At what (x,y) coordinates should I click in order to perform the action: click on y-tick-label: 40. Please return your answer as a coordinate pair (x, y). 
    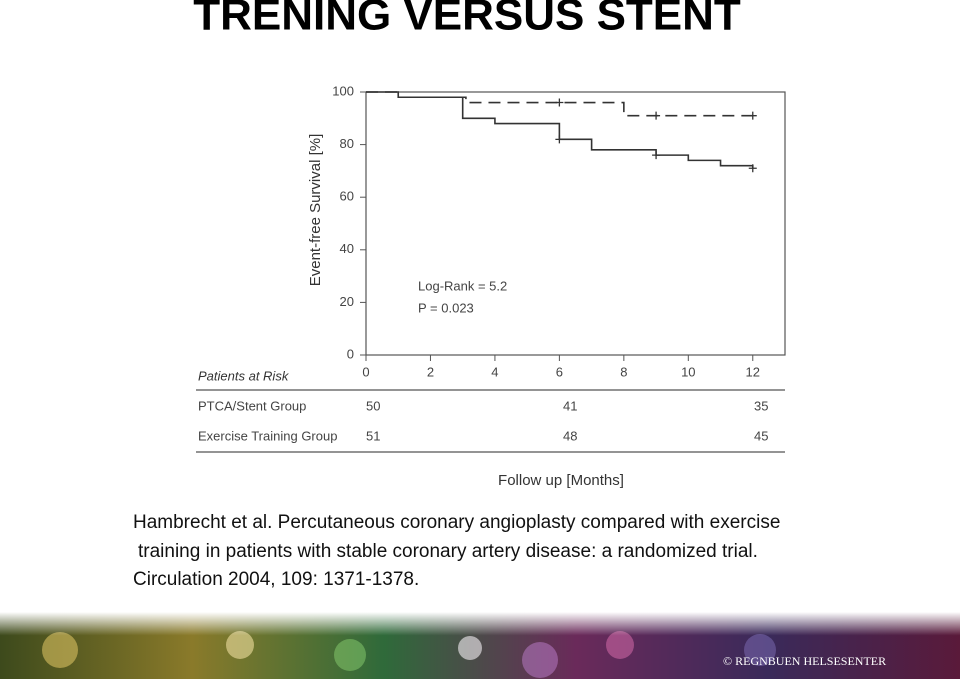
    Looking at the image, I should click on (347, 248).